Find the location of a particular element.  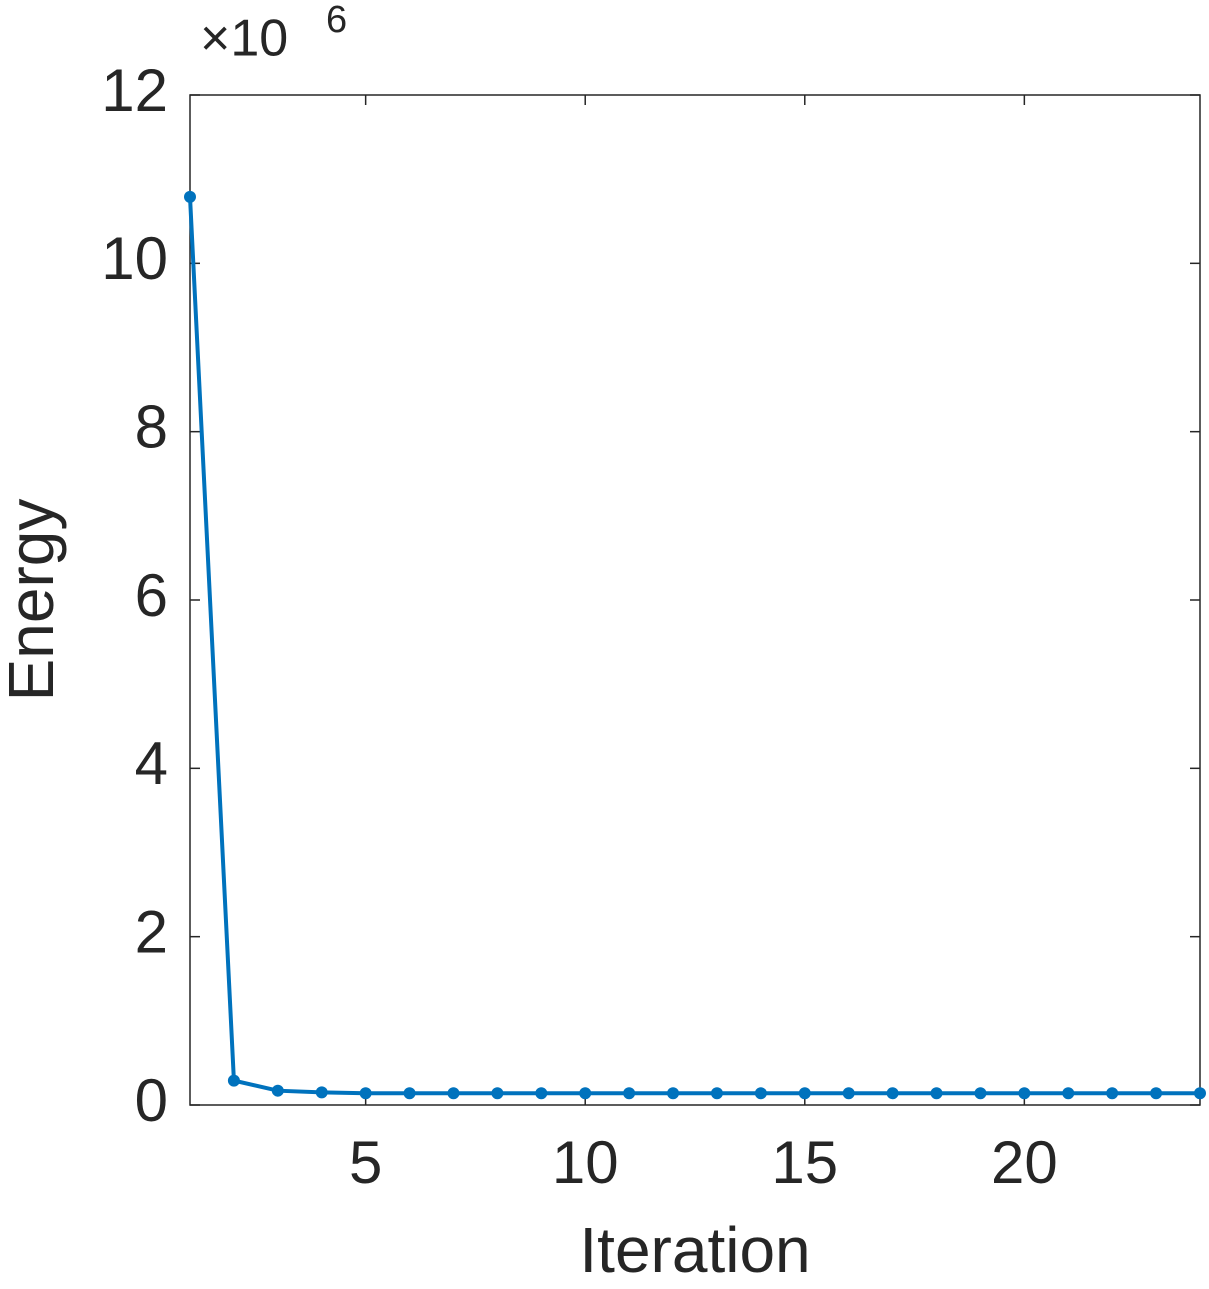

x-axis-label: Iteration is located at coordinates (694, 1250).